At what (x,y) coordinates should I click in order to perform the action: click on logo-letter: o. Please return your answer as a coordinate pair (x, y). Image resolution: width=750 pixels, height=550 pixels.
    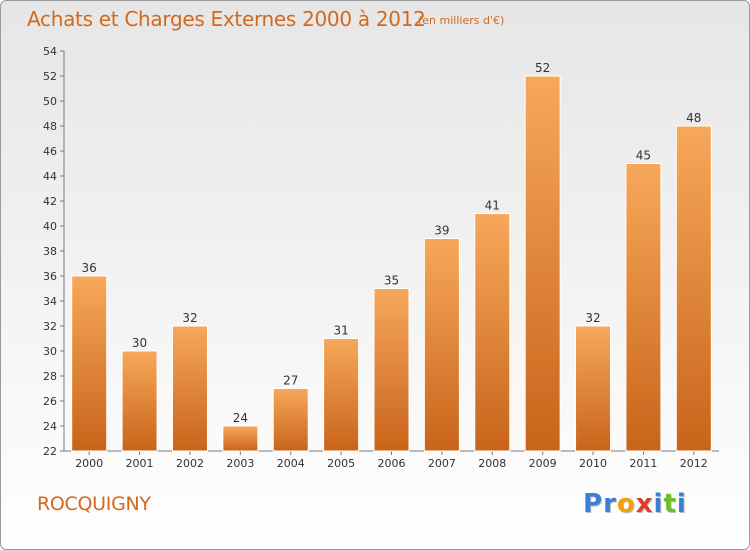
    Looking at the image, I should click on (626, 504).